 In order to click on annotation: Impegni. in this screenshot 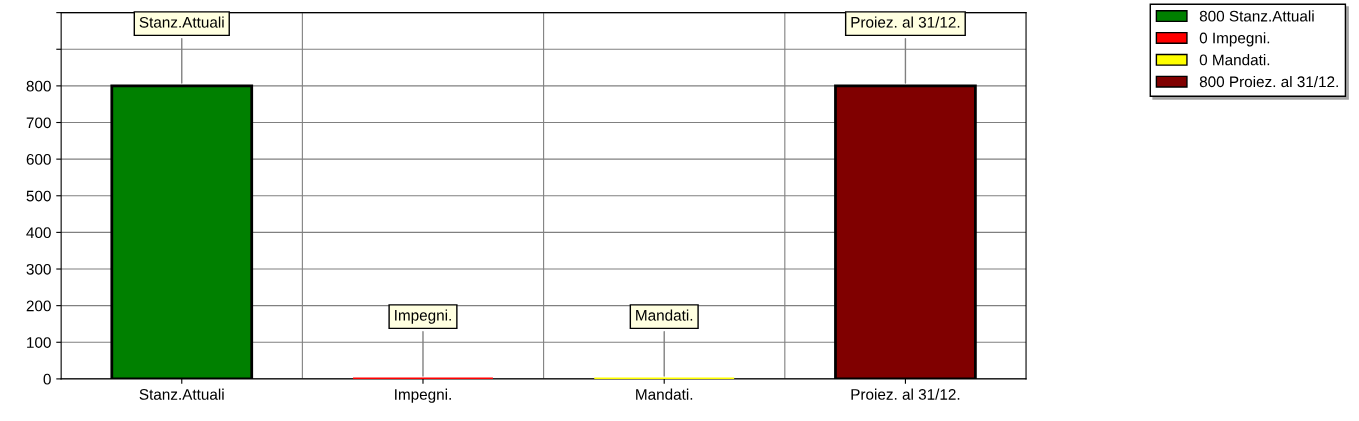, I will do `click(423, 316)`.